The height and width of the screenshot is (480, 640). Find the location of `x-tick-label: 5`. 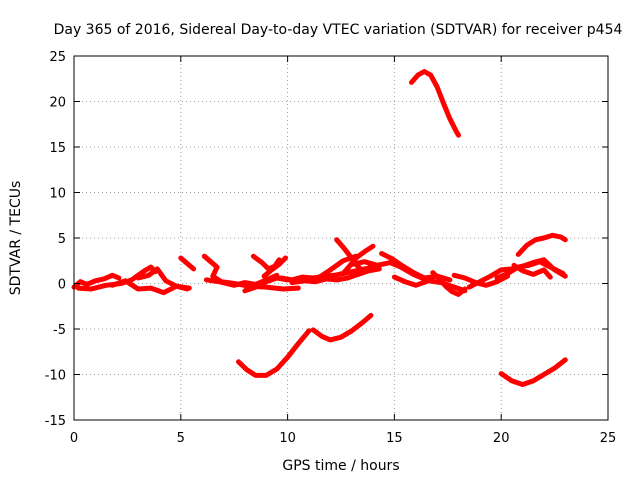

x-tick-label: 5 is located at coordinates (181, 438).